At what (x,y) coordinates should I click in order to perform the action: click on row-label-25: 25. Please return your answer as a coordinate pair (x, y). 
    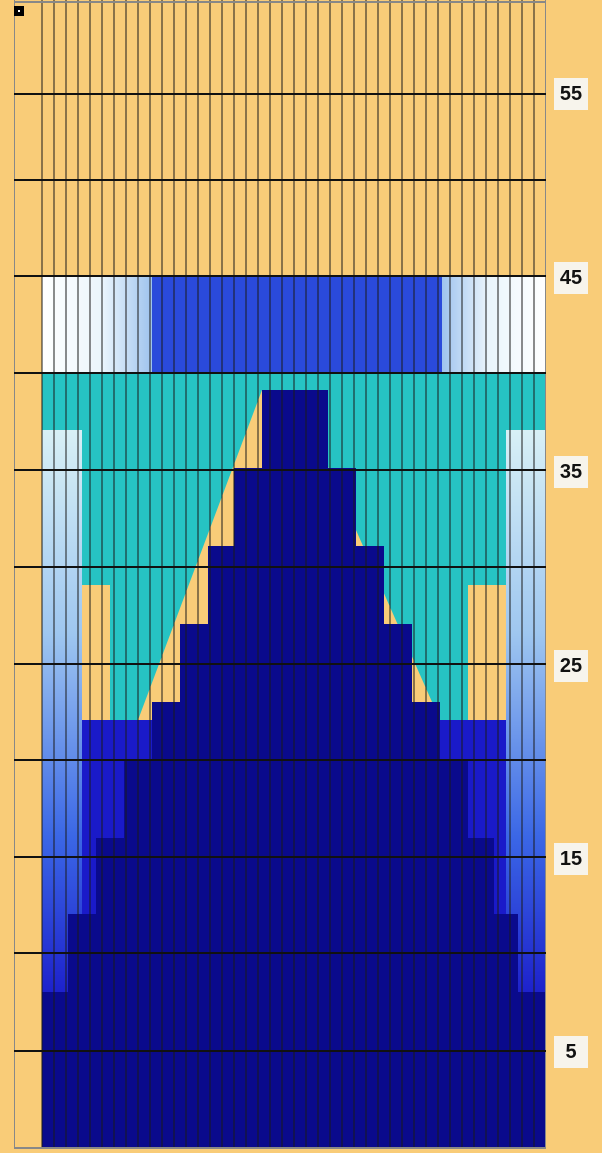
    Looking at the image, I should click on (571, 666).